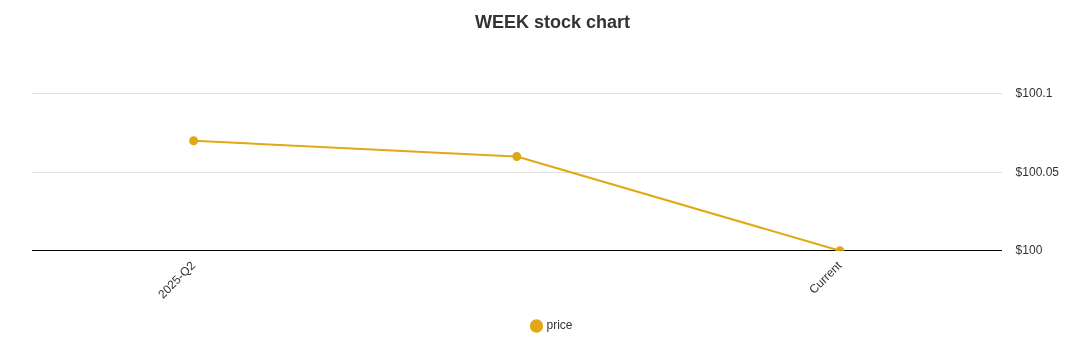 This screenshot has width=1091, height=350. I want to click on y-tick-label: $100, so click(1029, 250).